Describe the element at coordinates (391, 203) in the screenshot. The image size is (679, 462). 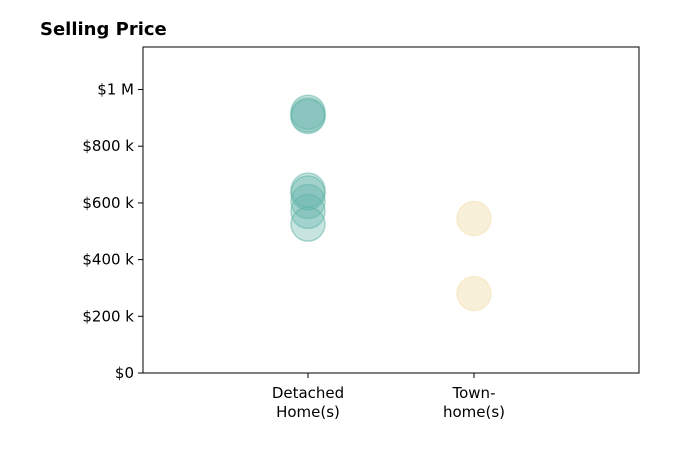
I see `marks-layer` at that location.